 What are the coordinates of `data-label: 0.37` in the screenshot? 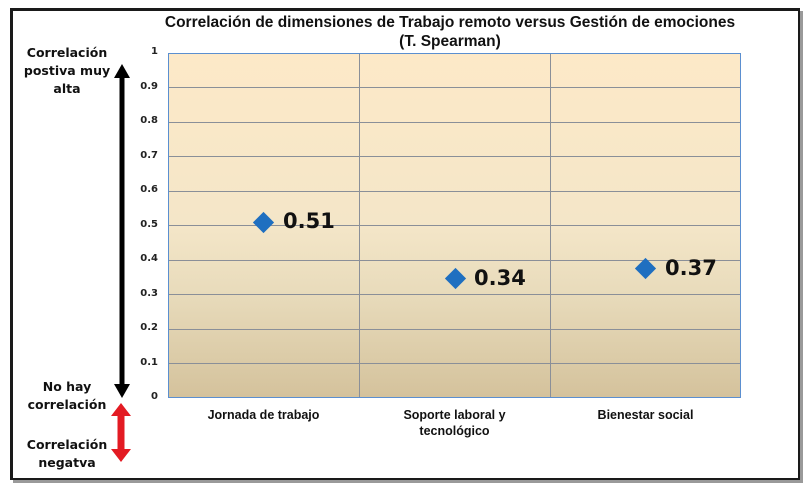 It's located at (691, 268).